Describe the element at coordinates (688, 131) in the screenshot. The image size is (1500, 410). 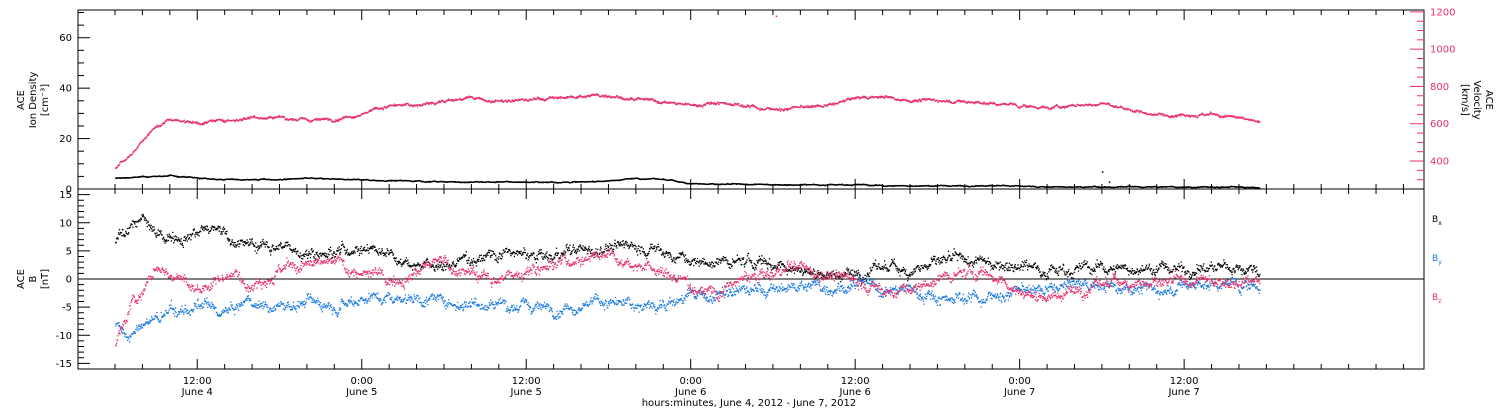
I see `velocity-series` at that location.